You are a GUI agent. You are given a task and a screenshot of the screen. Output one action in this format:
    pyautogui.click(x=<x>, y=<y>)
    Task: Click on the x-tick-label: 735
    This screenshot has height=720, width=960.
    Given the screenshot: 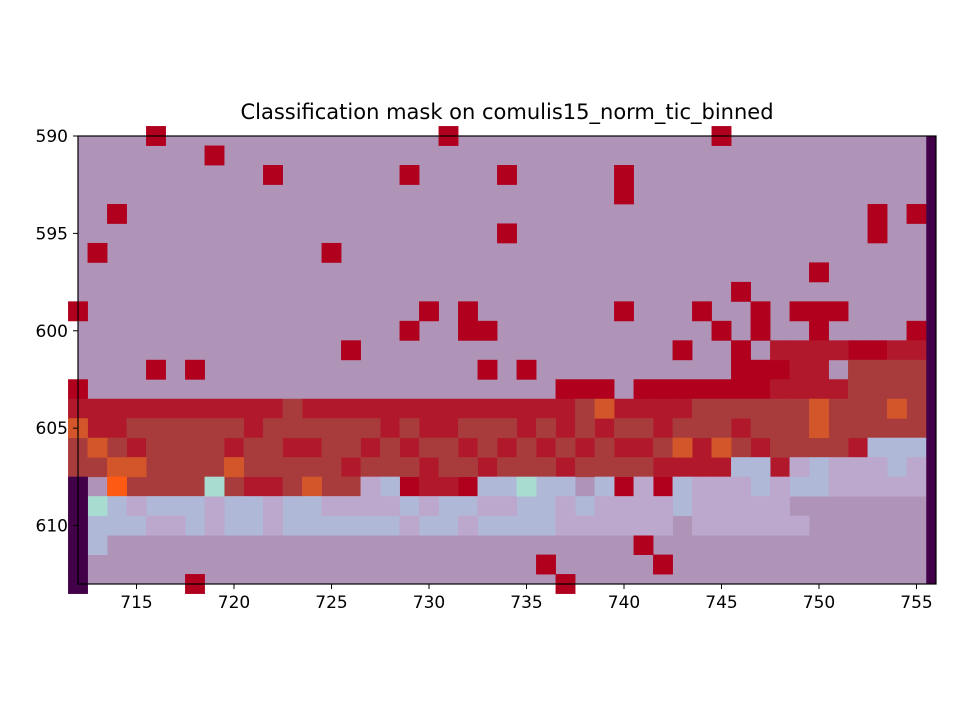 What is the action you would take?
    pyautogui.click(x=526, y=603)
    